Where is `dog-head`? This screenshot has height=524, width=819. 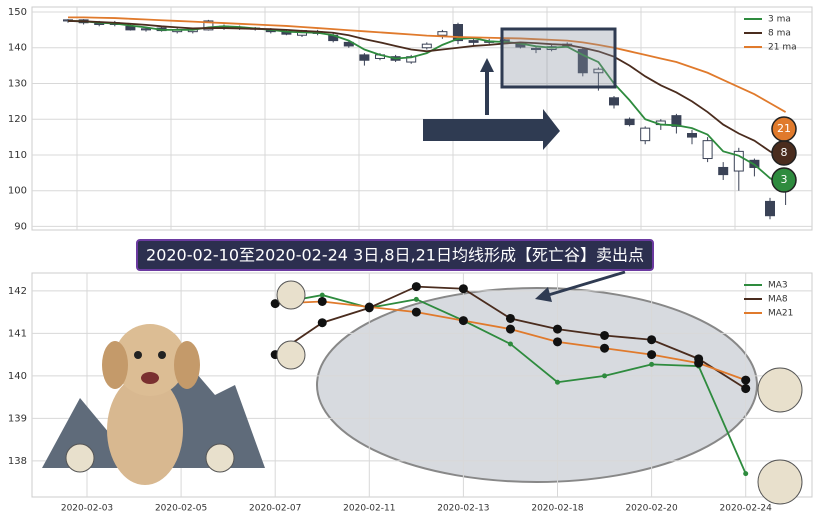 dog-head is located at coordinates (150, 360).